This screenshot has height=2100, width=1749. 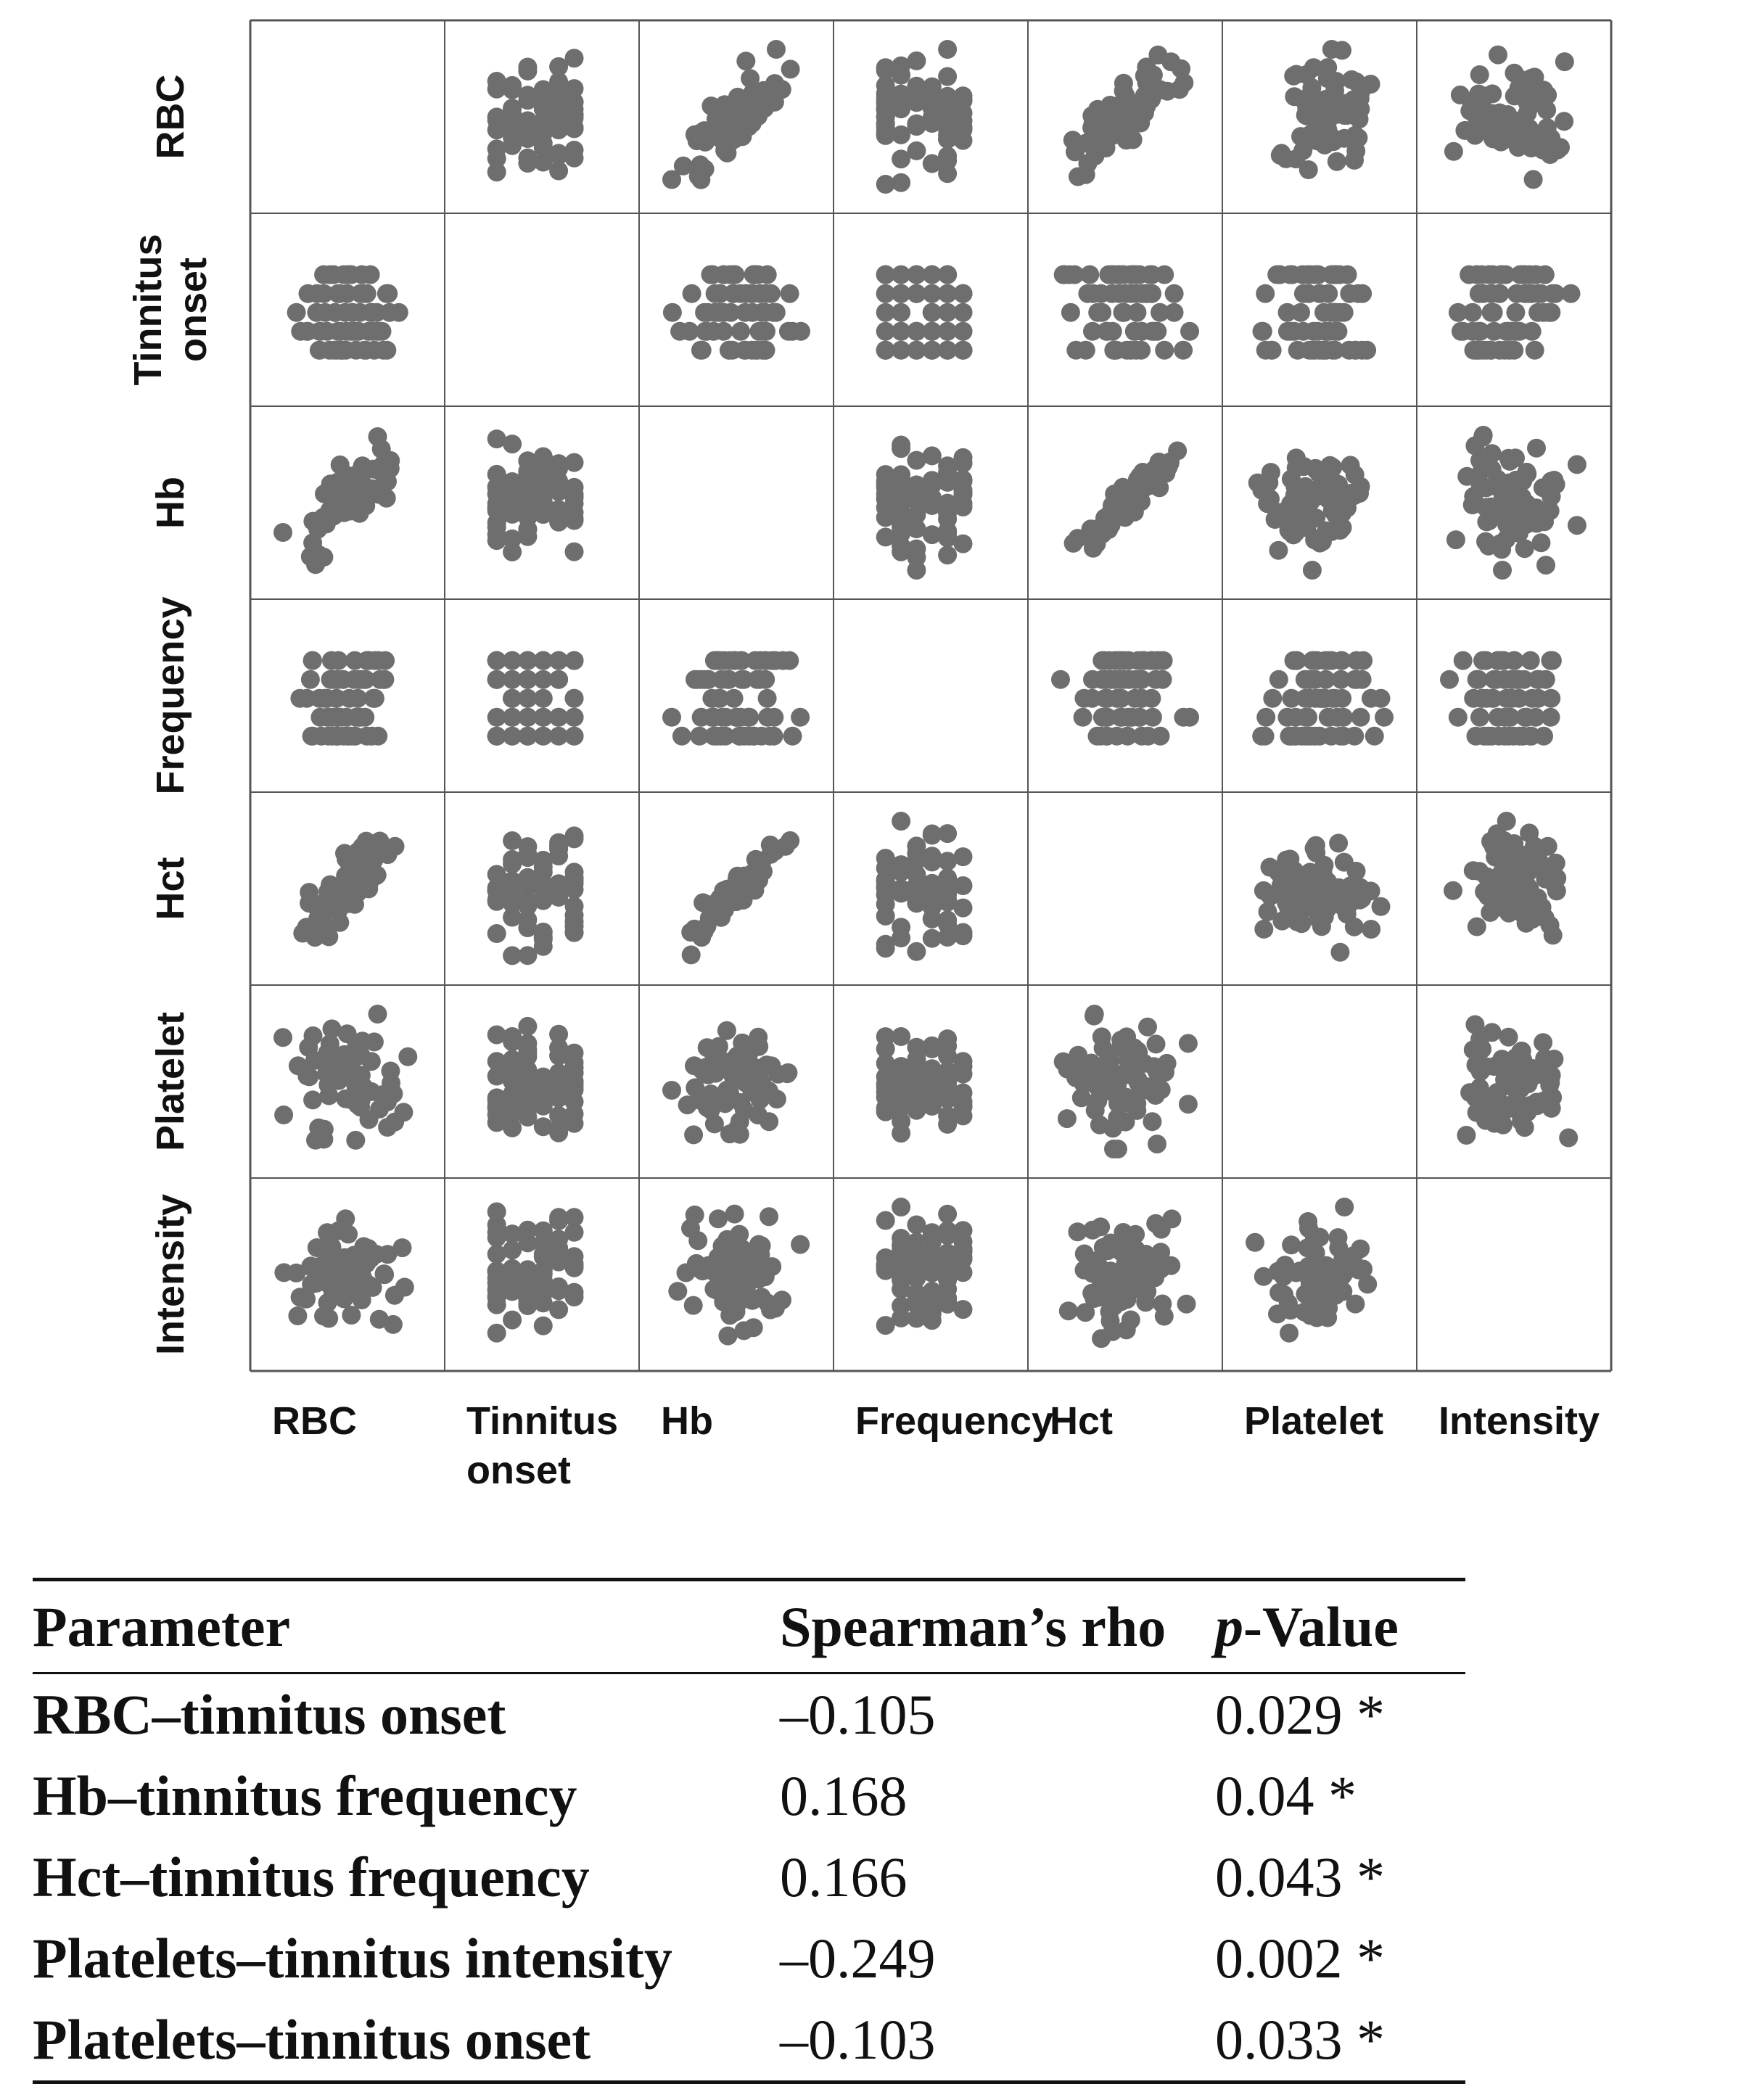 I want to click on row-parameter: Platelets–tinnitus onset, so click(x=312, y=2039).